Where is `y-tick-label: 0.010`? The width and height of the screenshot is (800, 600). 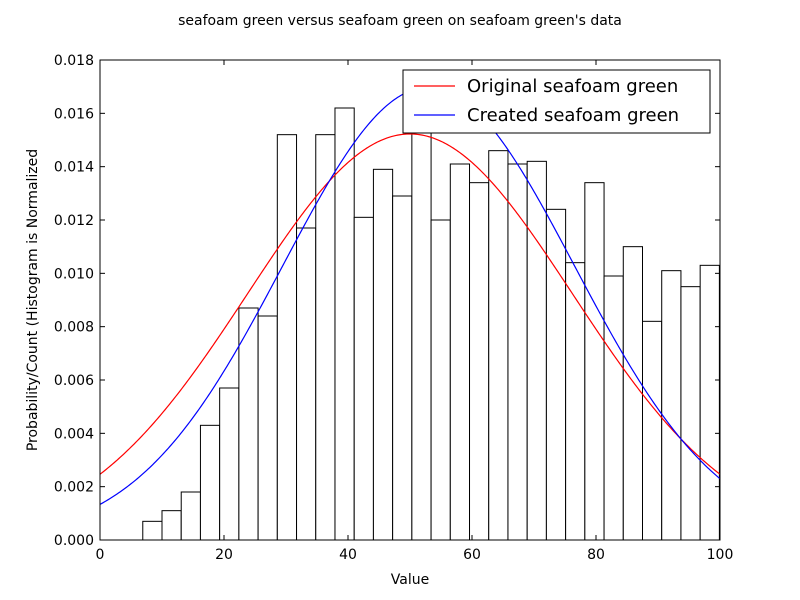
y-tick-label: 0.010 is located at coordinates (74, 274).